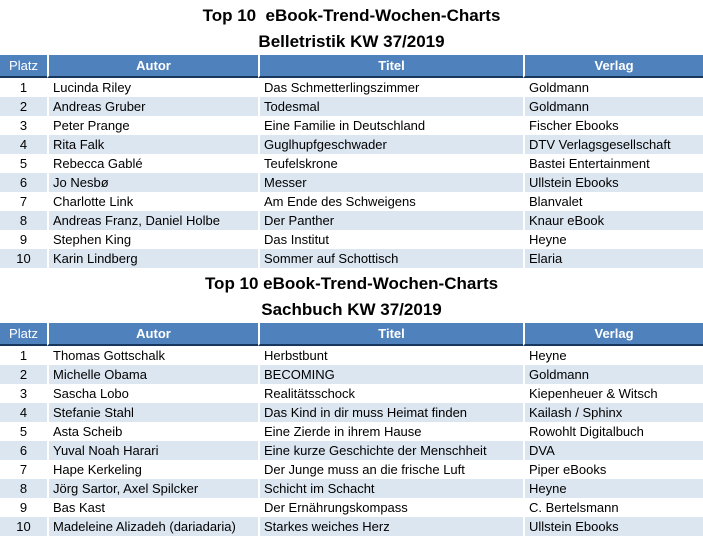 The height and width of the screenshot is (551, 703). Describe the element at coordinates (152, 106) in the screenshot. I see `cell-autor: Andreas Gruber` at that location.